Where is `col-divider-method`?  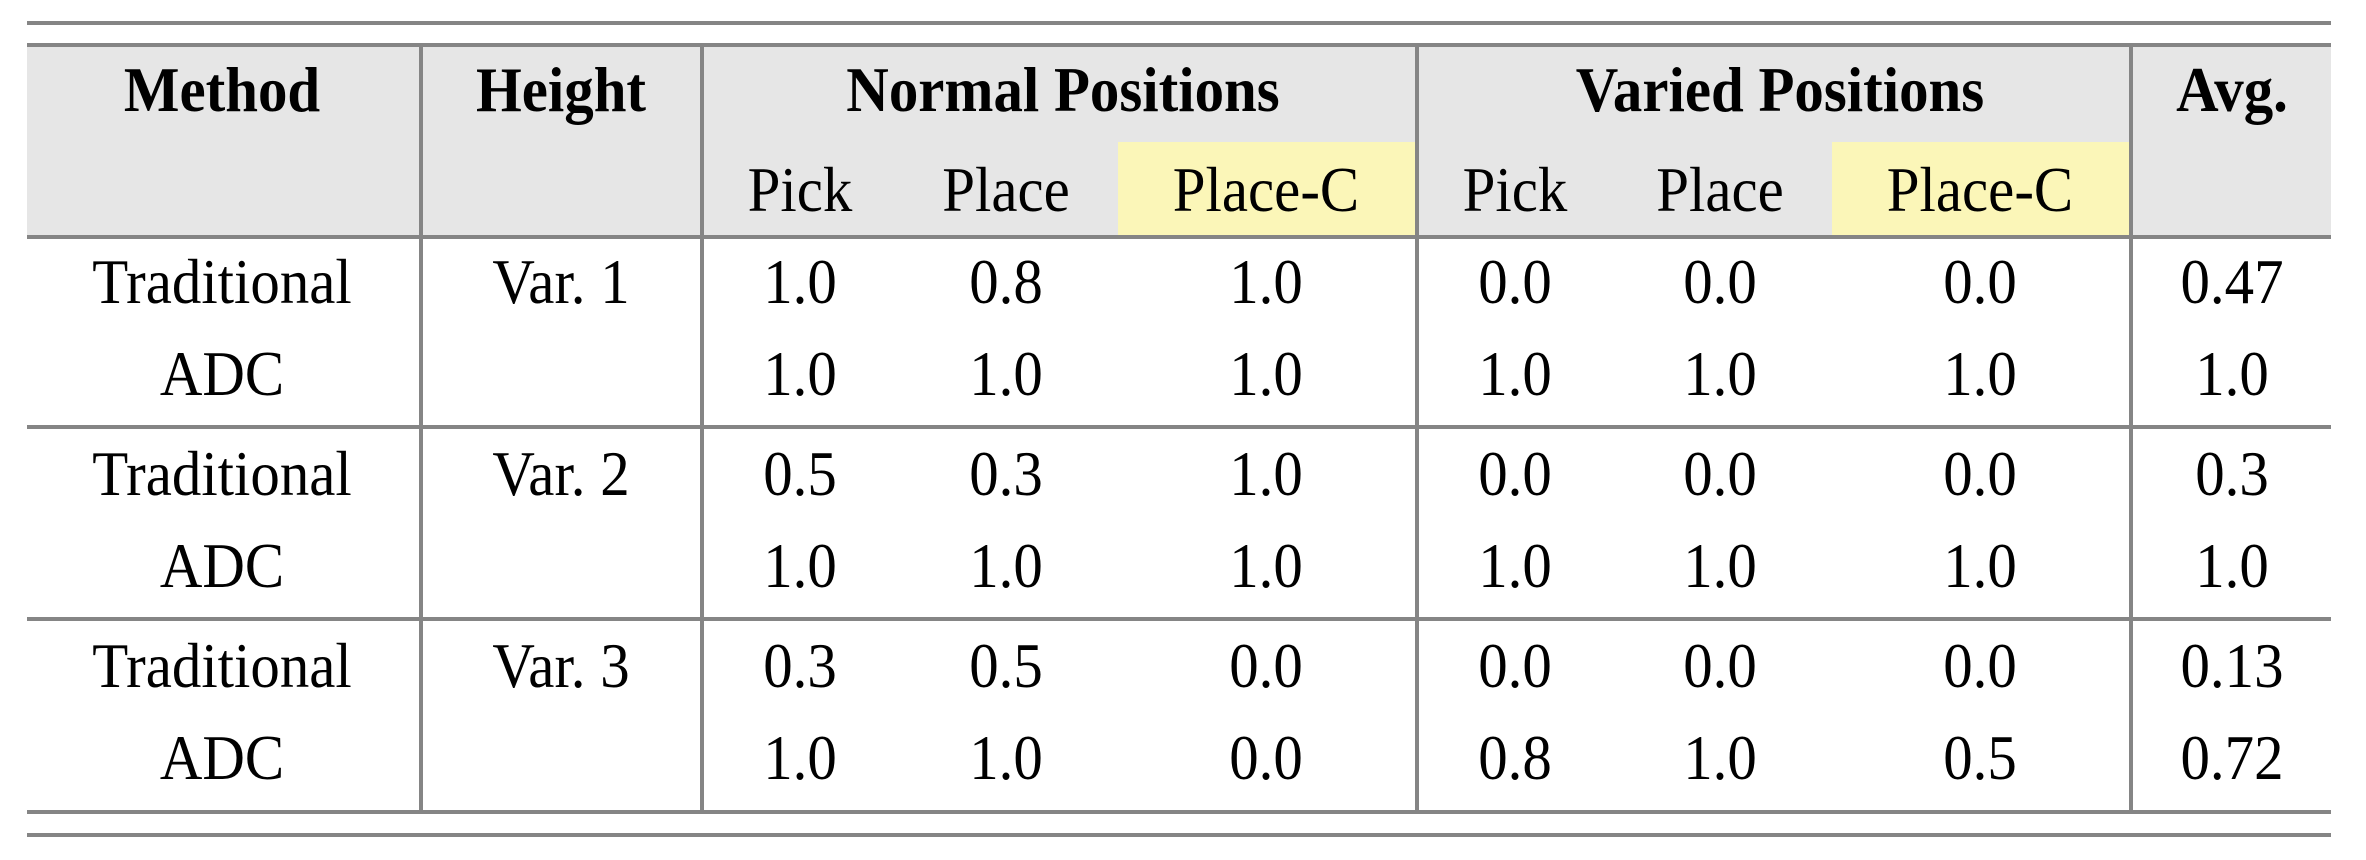 col-divider-method is located at coordinates (421, 429).